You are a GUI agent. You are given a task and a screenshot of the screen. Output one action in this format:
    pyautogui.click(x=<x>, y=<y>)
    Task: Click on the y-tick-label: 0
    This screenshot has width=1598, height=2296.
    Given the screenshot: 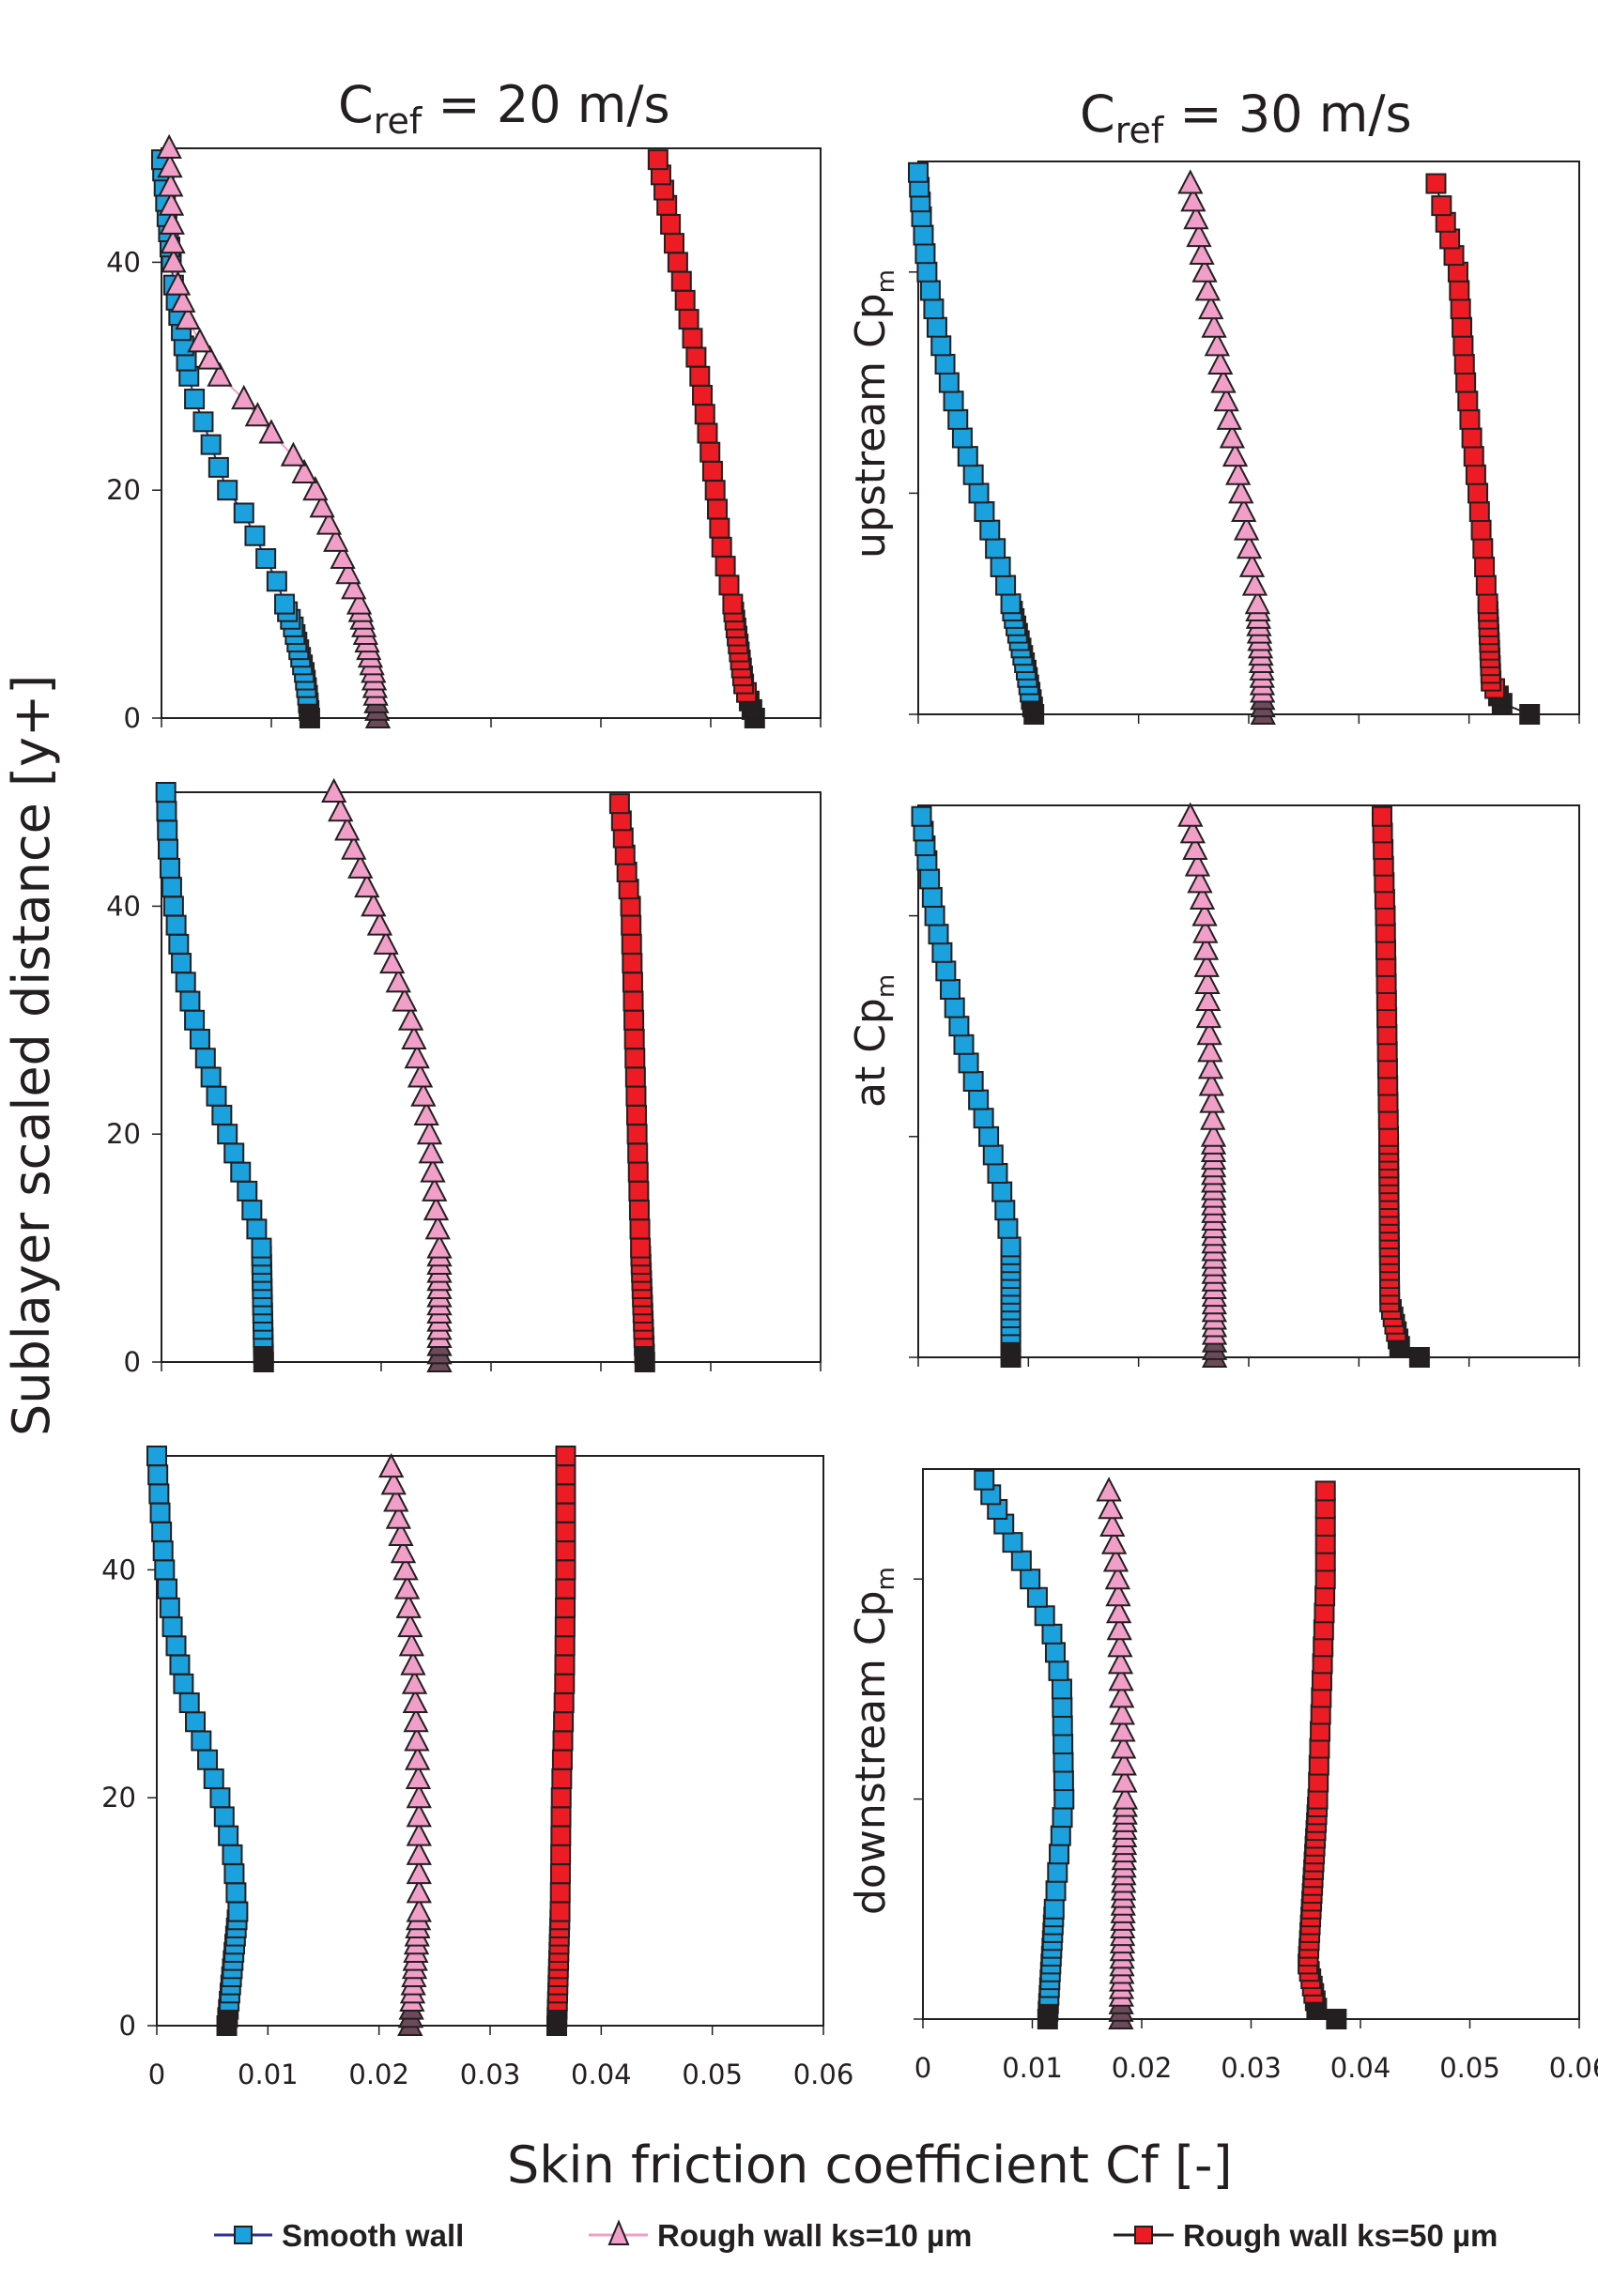 What is the action you would take?
    pyautogui.click(x=133, y=1362)
    